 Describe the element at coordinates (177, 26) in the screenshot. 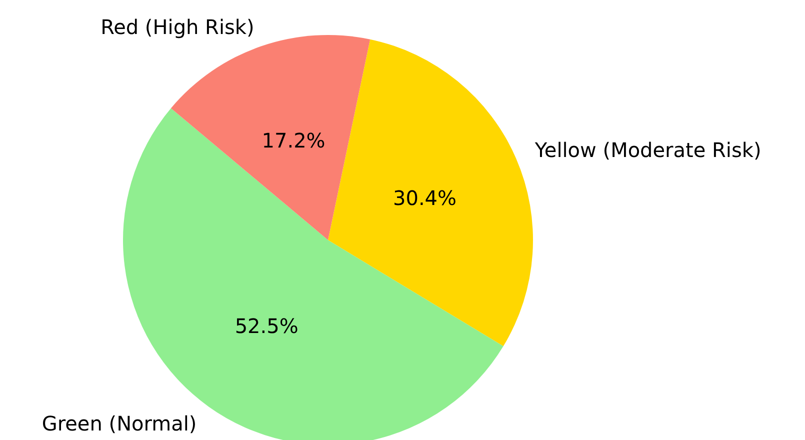

I see `slice-label: Red (High Risk)` at that location.